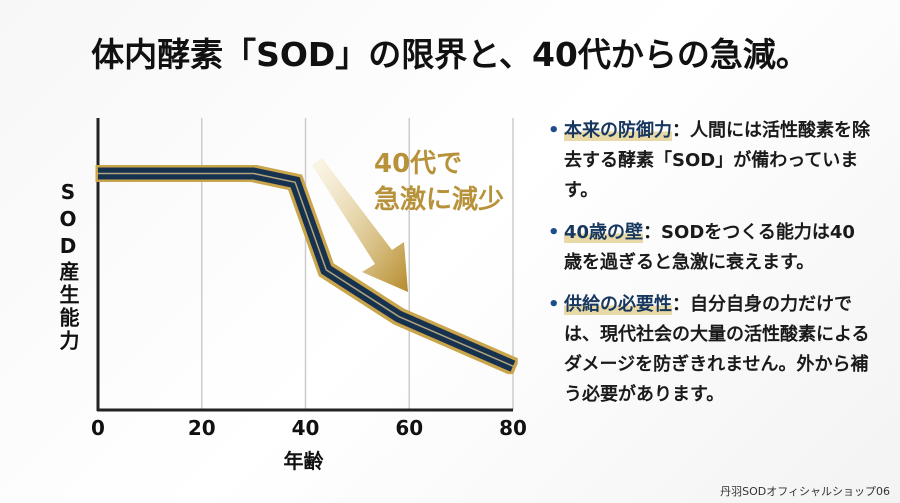  I want to click on note: • 本来の防御力：人間には活性酸素を除去する酵素「SOD」が備わっています。, so click(709, 161).